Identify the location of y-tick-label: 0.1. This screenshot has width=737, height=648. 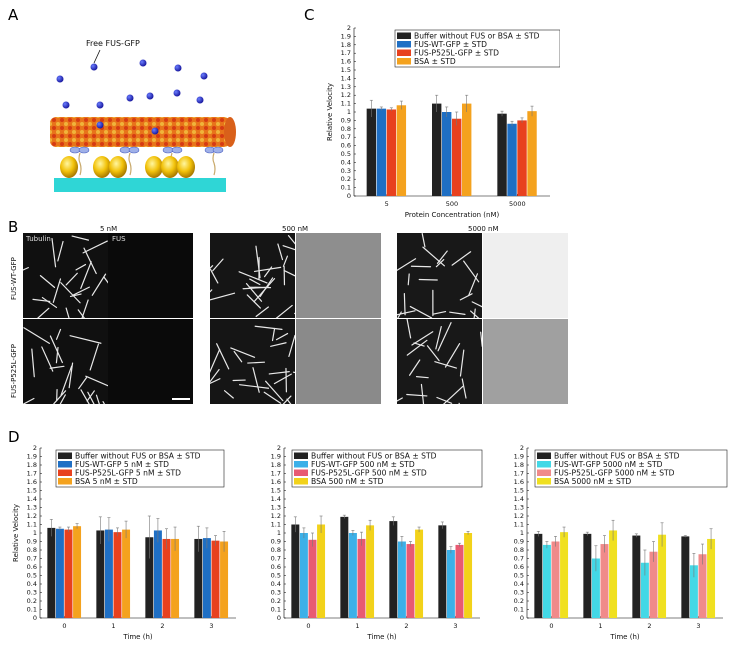
(276, 610).